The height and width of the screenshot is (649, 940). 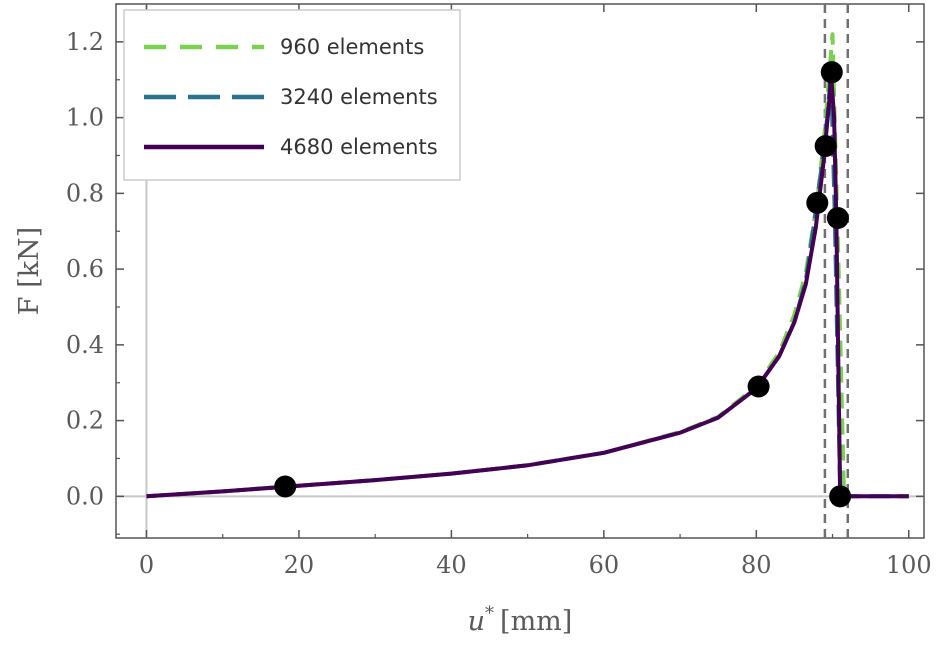 I want to click on y-tick-label: 0.8, so click(x=85, y=193).